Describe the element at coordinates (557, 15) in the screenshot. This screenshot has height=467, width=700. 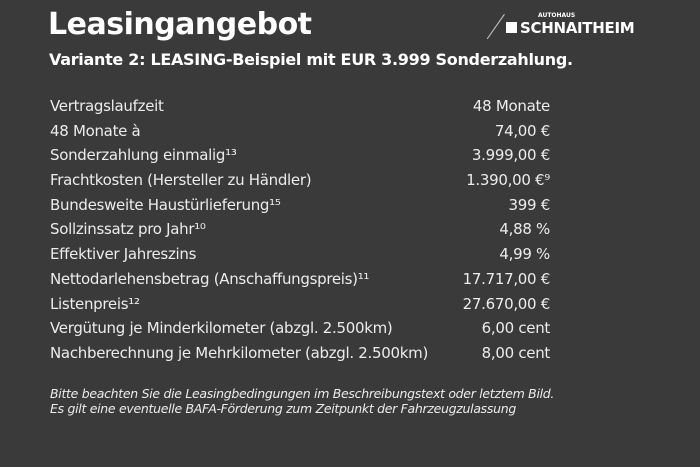
I see `logo-small-text: AUTOHAUS` at that location.